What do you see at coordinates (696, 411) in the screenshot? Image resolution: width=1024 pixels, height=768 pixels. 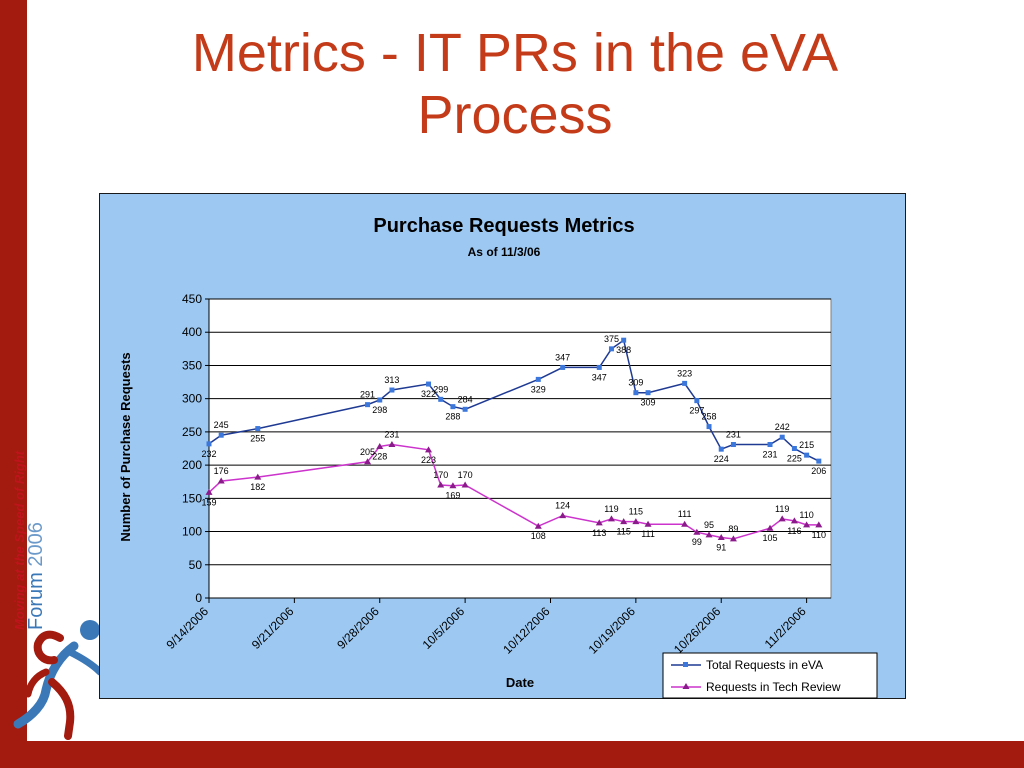 I see `data-label-total: 297` at bounding box center [696, 411].